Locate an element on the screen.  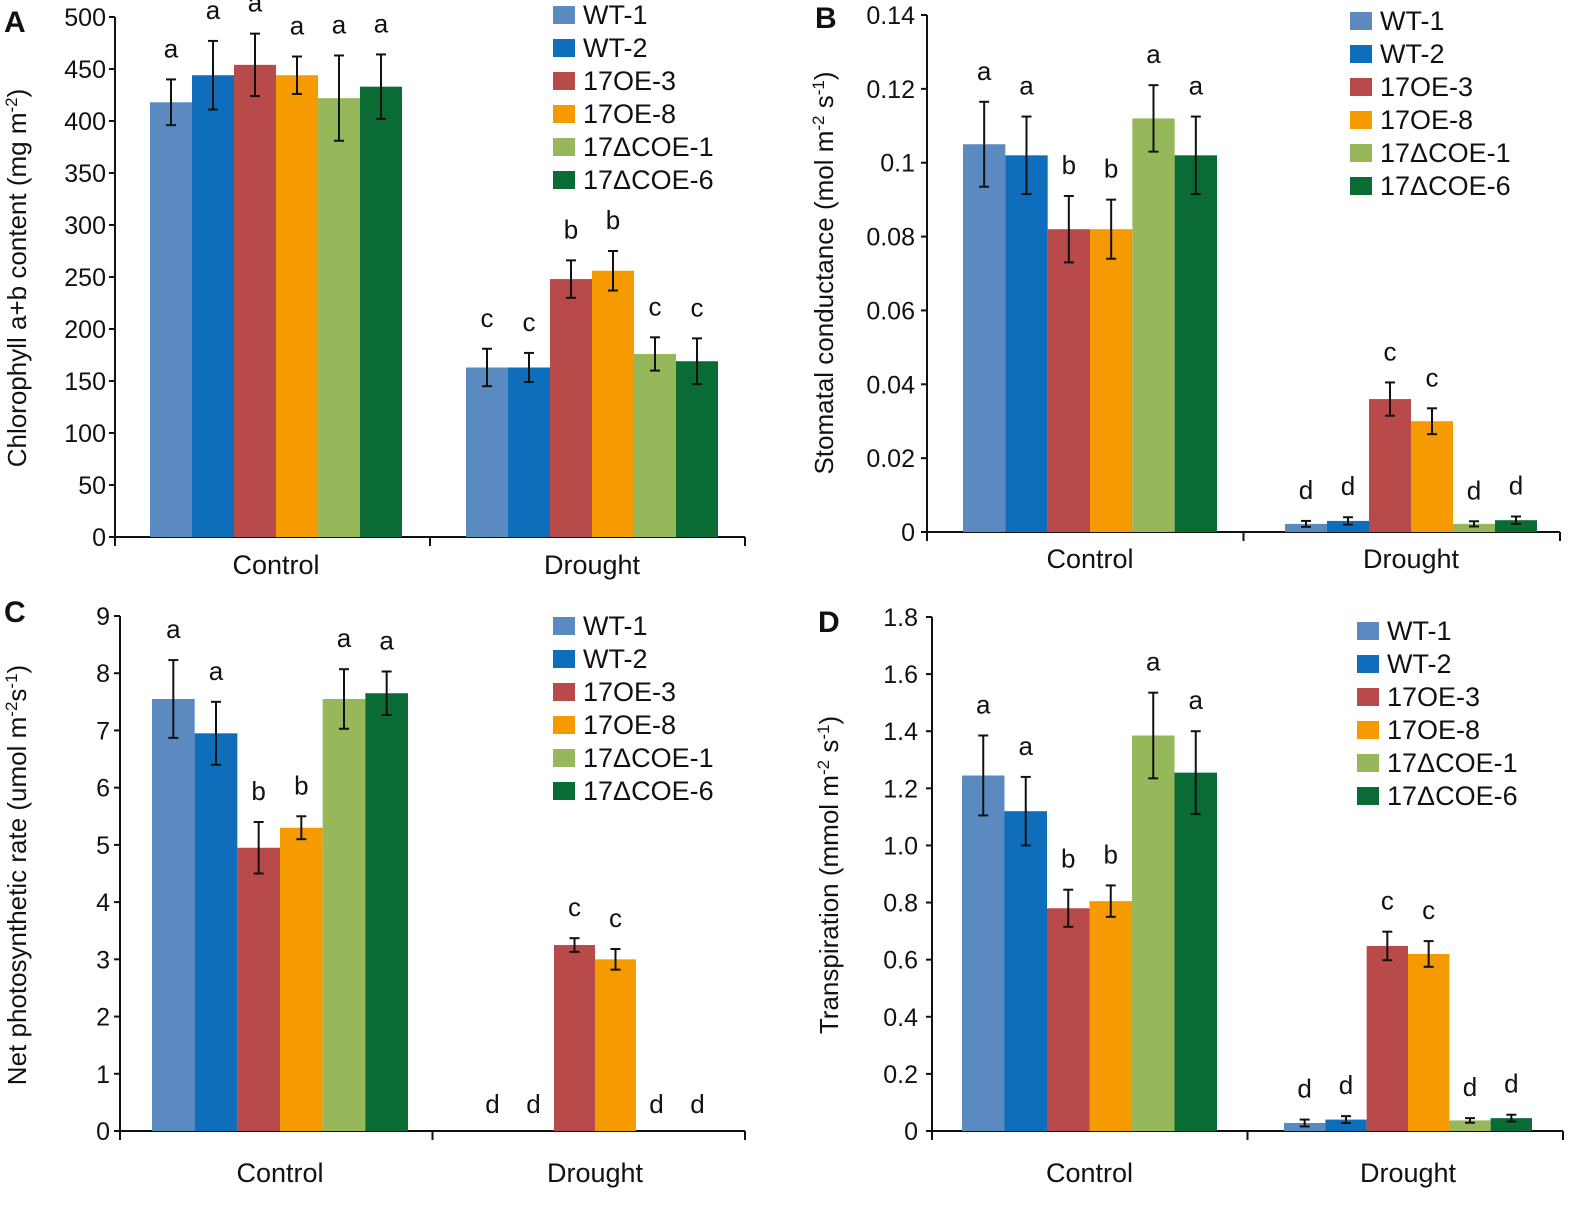
y-tick-label: 3 is located at coordinates (103, 960).